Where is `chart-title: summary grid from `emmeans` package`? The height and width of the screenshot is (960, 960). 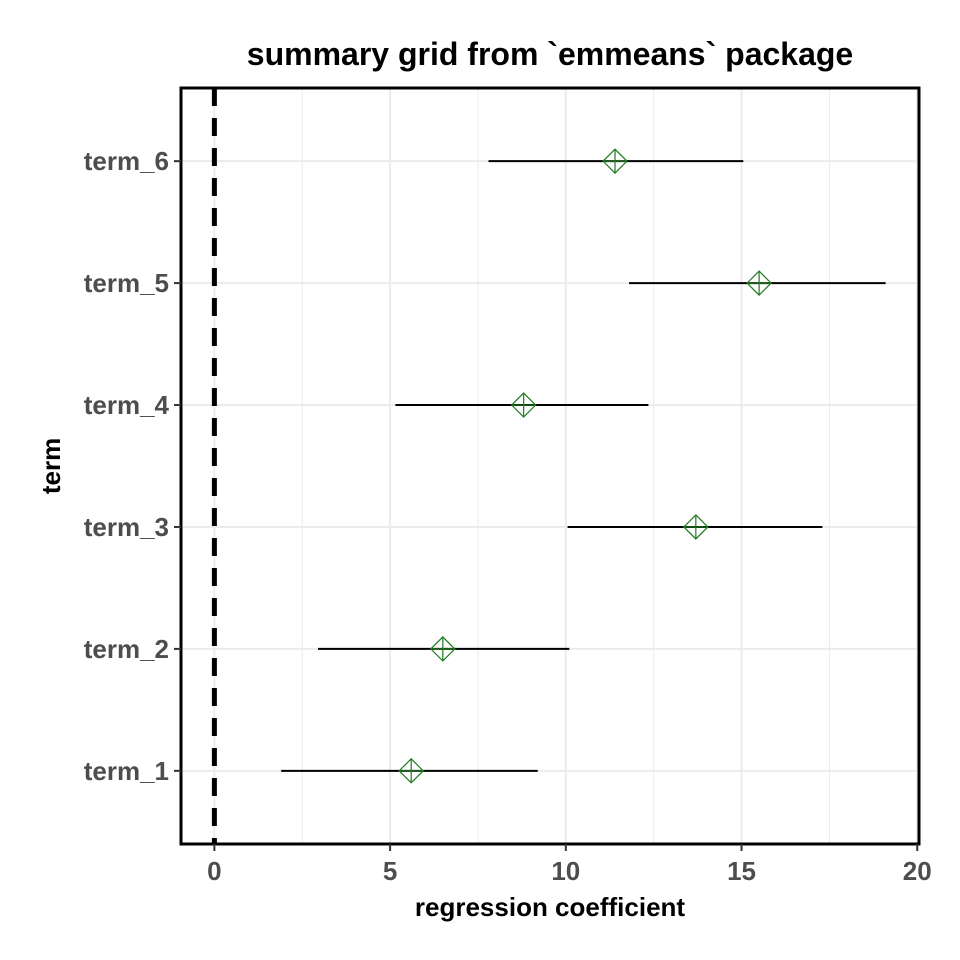
chart-title: summary grid from `emmeans` package is located at coordinates (550, 54).